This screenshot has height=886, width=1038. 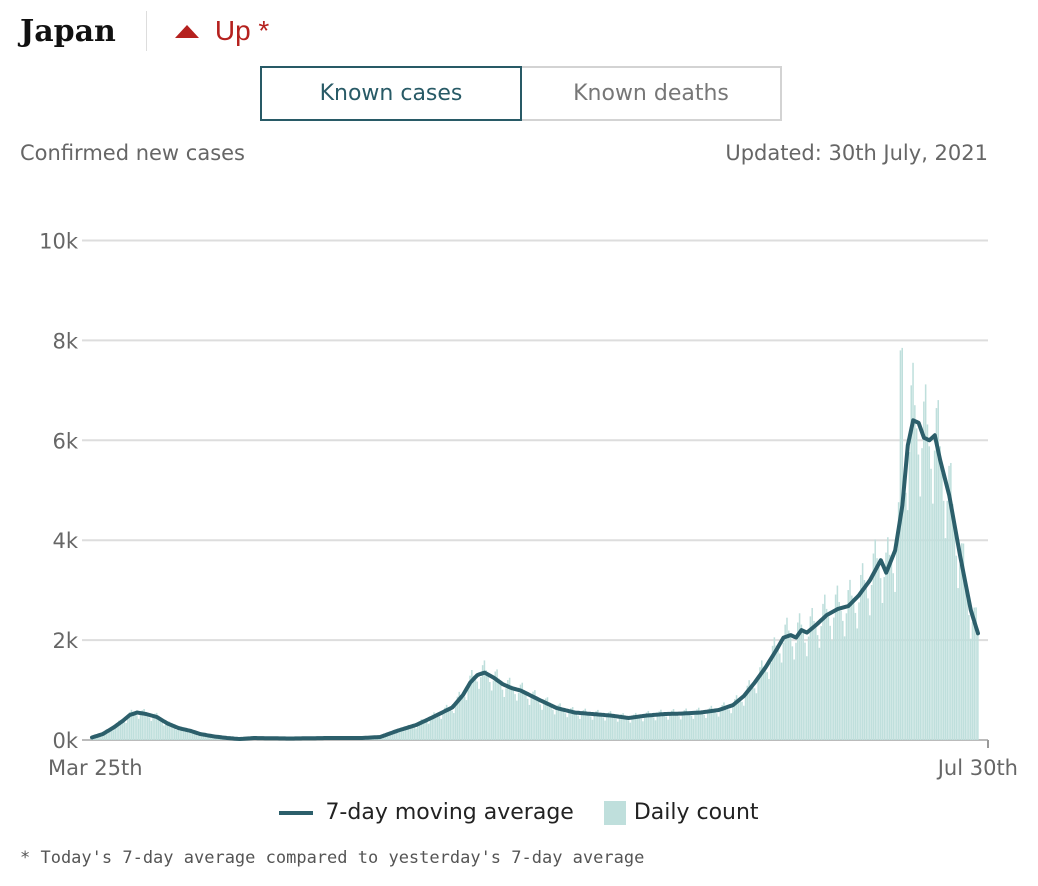 I want to click on trend-label: Up *, so click(x=242, y=30).